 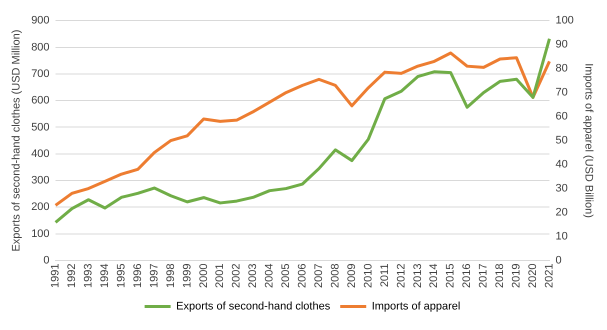 I want to click on y2-tick-label: 70, so click(x=561, y=92).